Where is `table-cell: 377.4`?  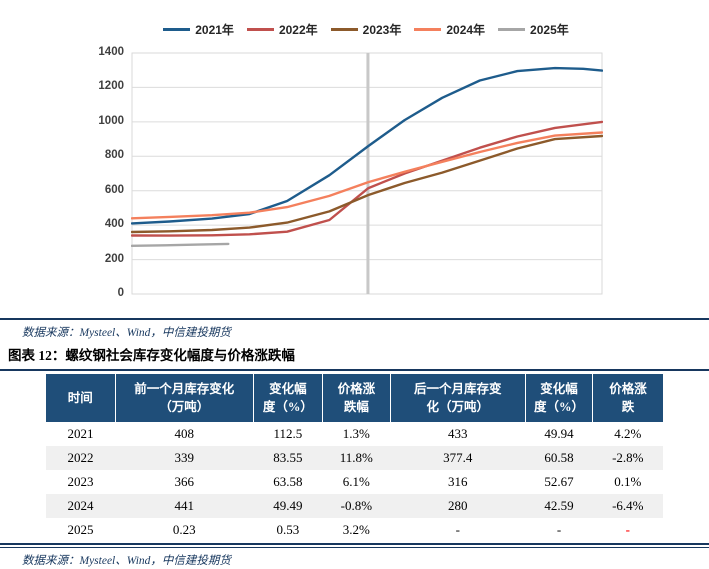
table-cell: 377.4 is located at coordinates (458, 457).